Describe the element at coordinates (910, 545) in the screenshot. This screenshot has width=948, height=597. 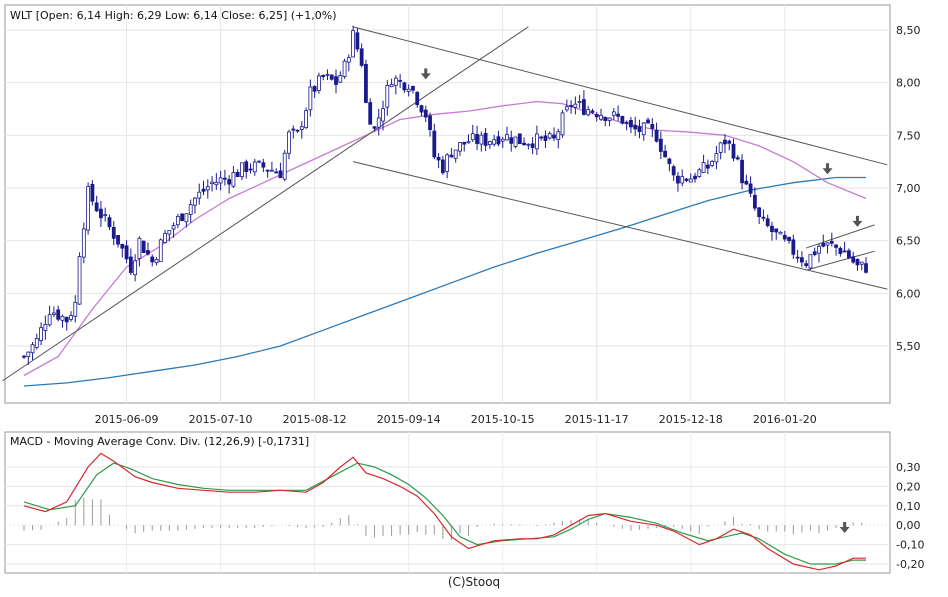
I see `macd-ytick-label: -0,10` at that location.